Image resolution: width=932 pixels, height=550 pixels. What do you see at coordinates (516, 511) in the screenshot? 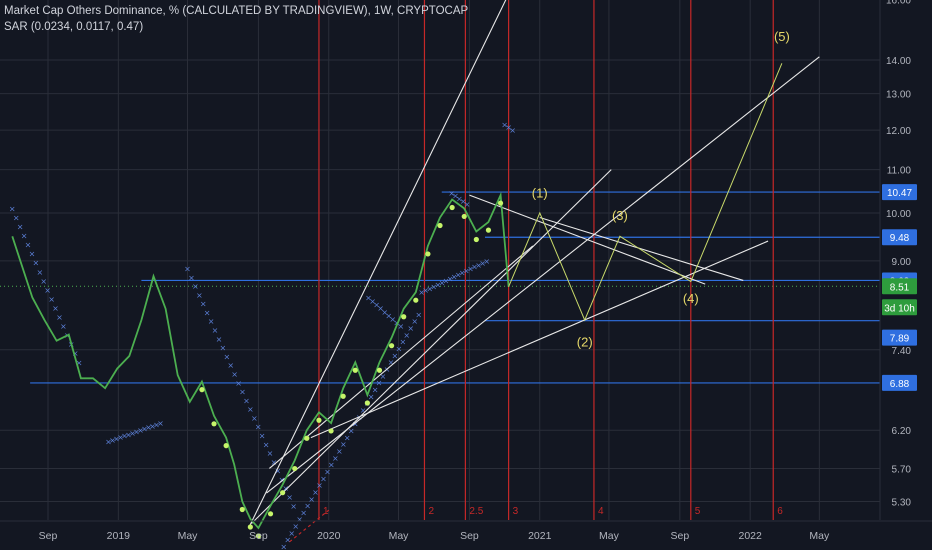
I see `time-marker-label: 3` at bounding box center [516, 511].